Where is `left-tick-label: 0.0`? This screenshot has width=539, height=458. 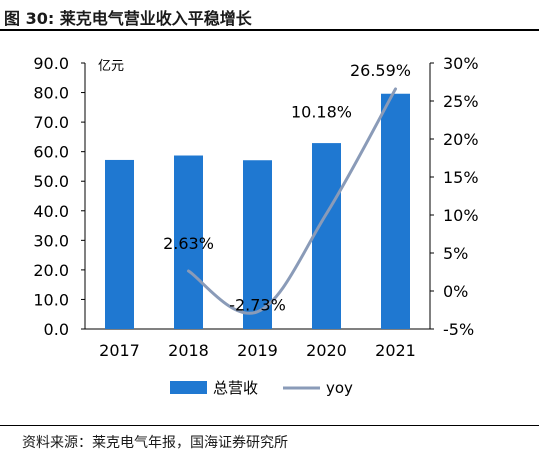 left-tick-label: 0.0 is located at coordinates (56, 329).